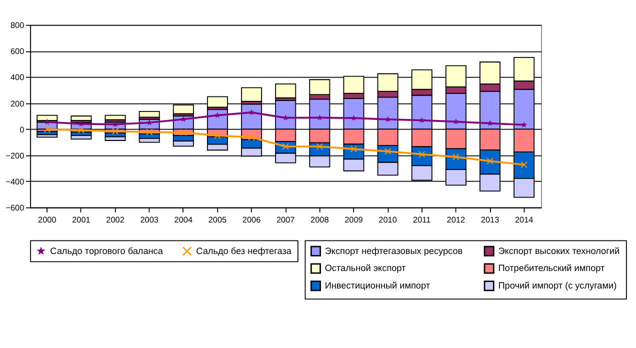 This screenshot has width=636, height=348. What do you see at coordinates (388, 219) in the screenshot?
I see `x-tick-label: 2010` at bounding box center [388, 219].